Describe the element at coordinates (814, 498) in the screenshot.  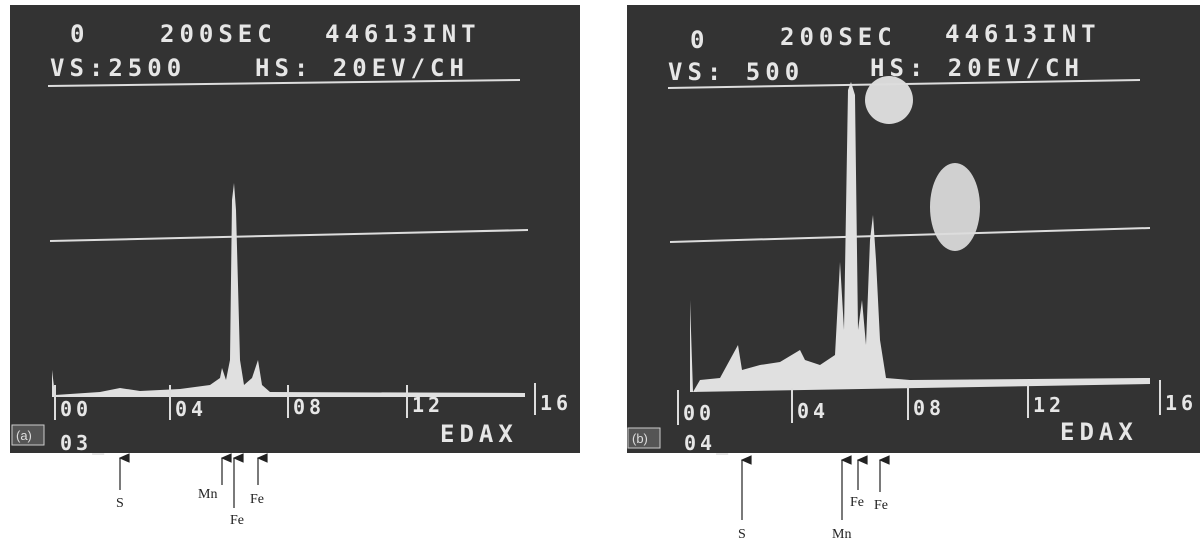
I see `arrows-b: S Mn Fe Fe` at that location.